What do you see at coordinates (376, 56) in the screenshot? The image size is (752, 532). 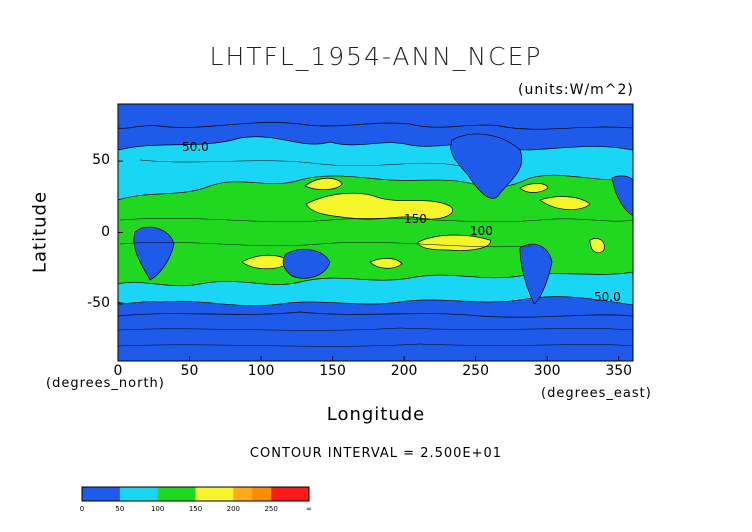 I see `chart-title: LHTFL_1954-ANN_NCEP` at bounding box center [376, 56].